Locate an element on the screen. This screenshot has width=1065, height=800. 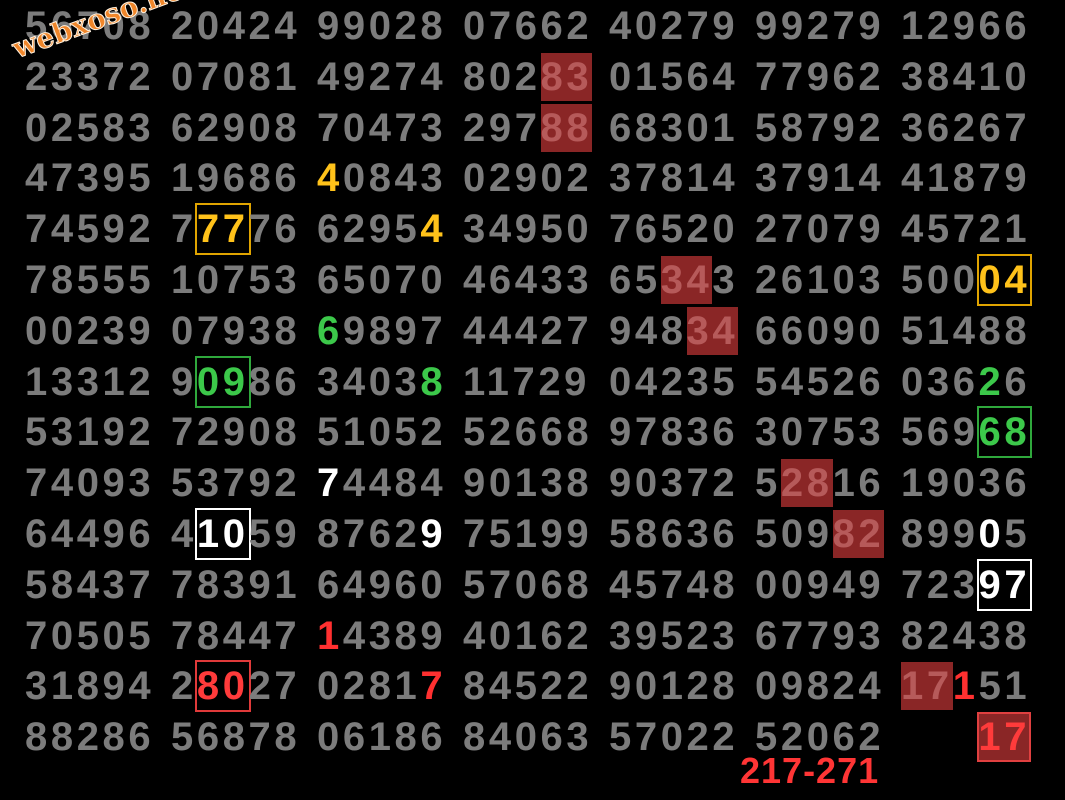
number-cell: 67793 is located at coordinates (820, 635).